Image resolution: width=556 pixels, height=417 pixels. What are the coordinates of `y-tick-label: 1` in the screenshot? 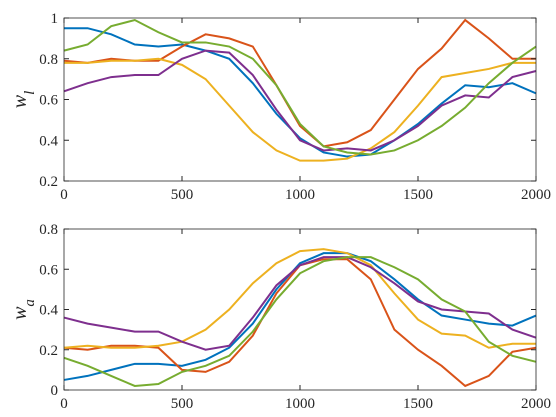 It's located at (55, 19).